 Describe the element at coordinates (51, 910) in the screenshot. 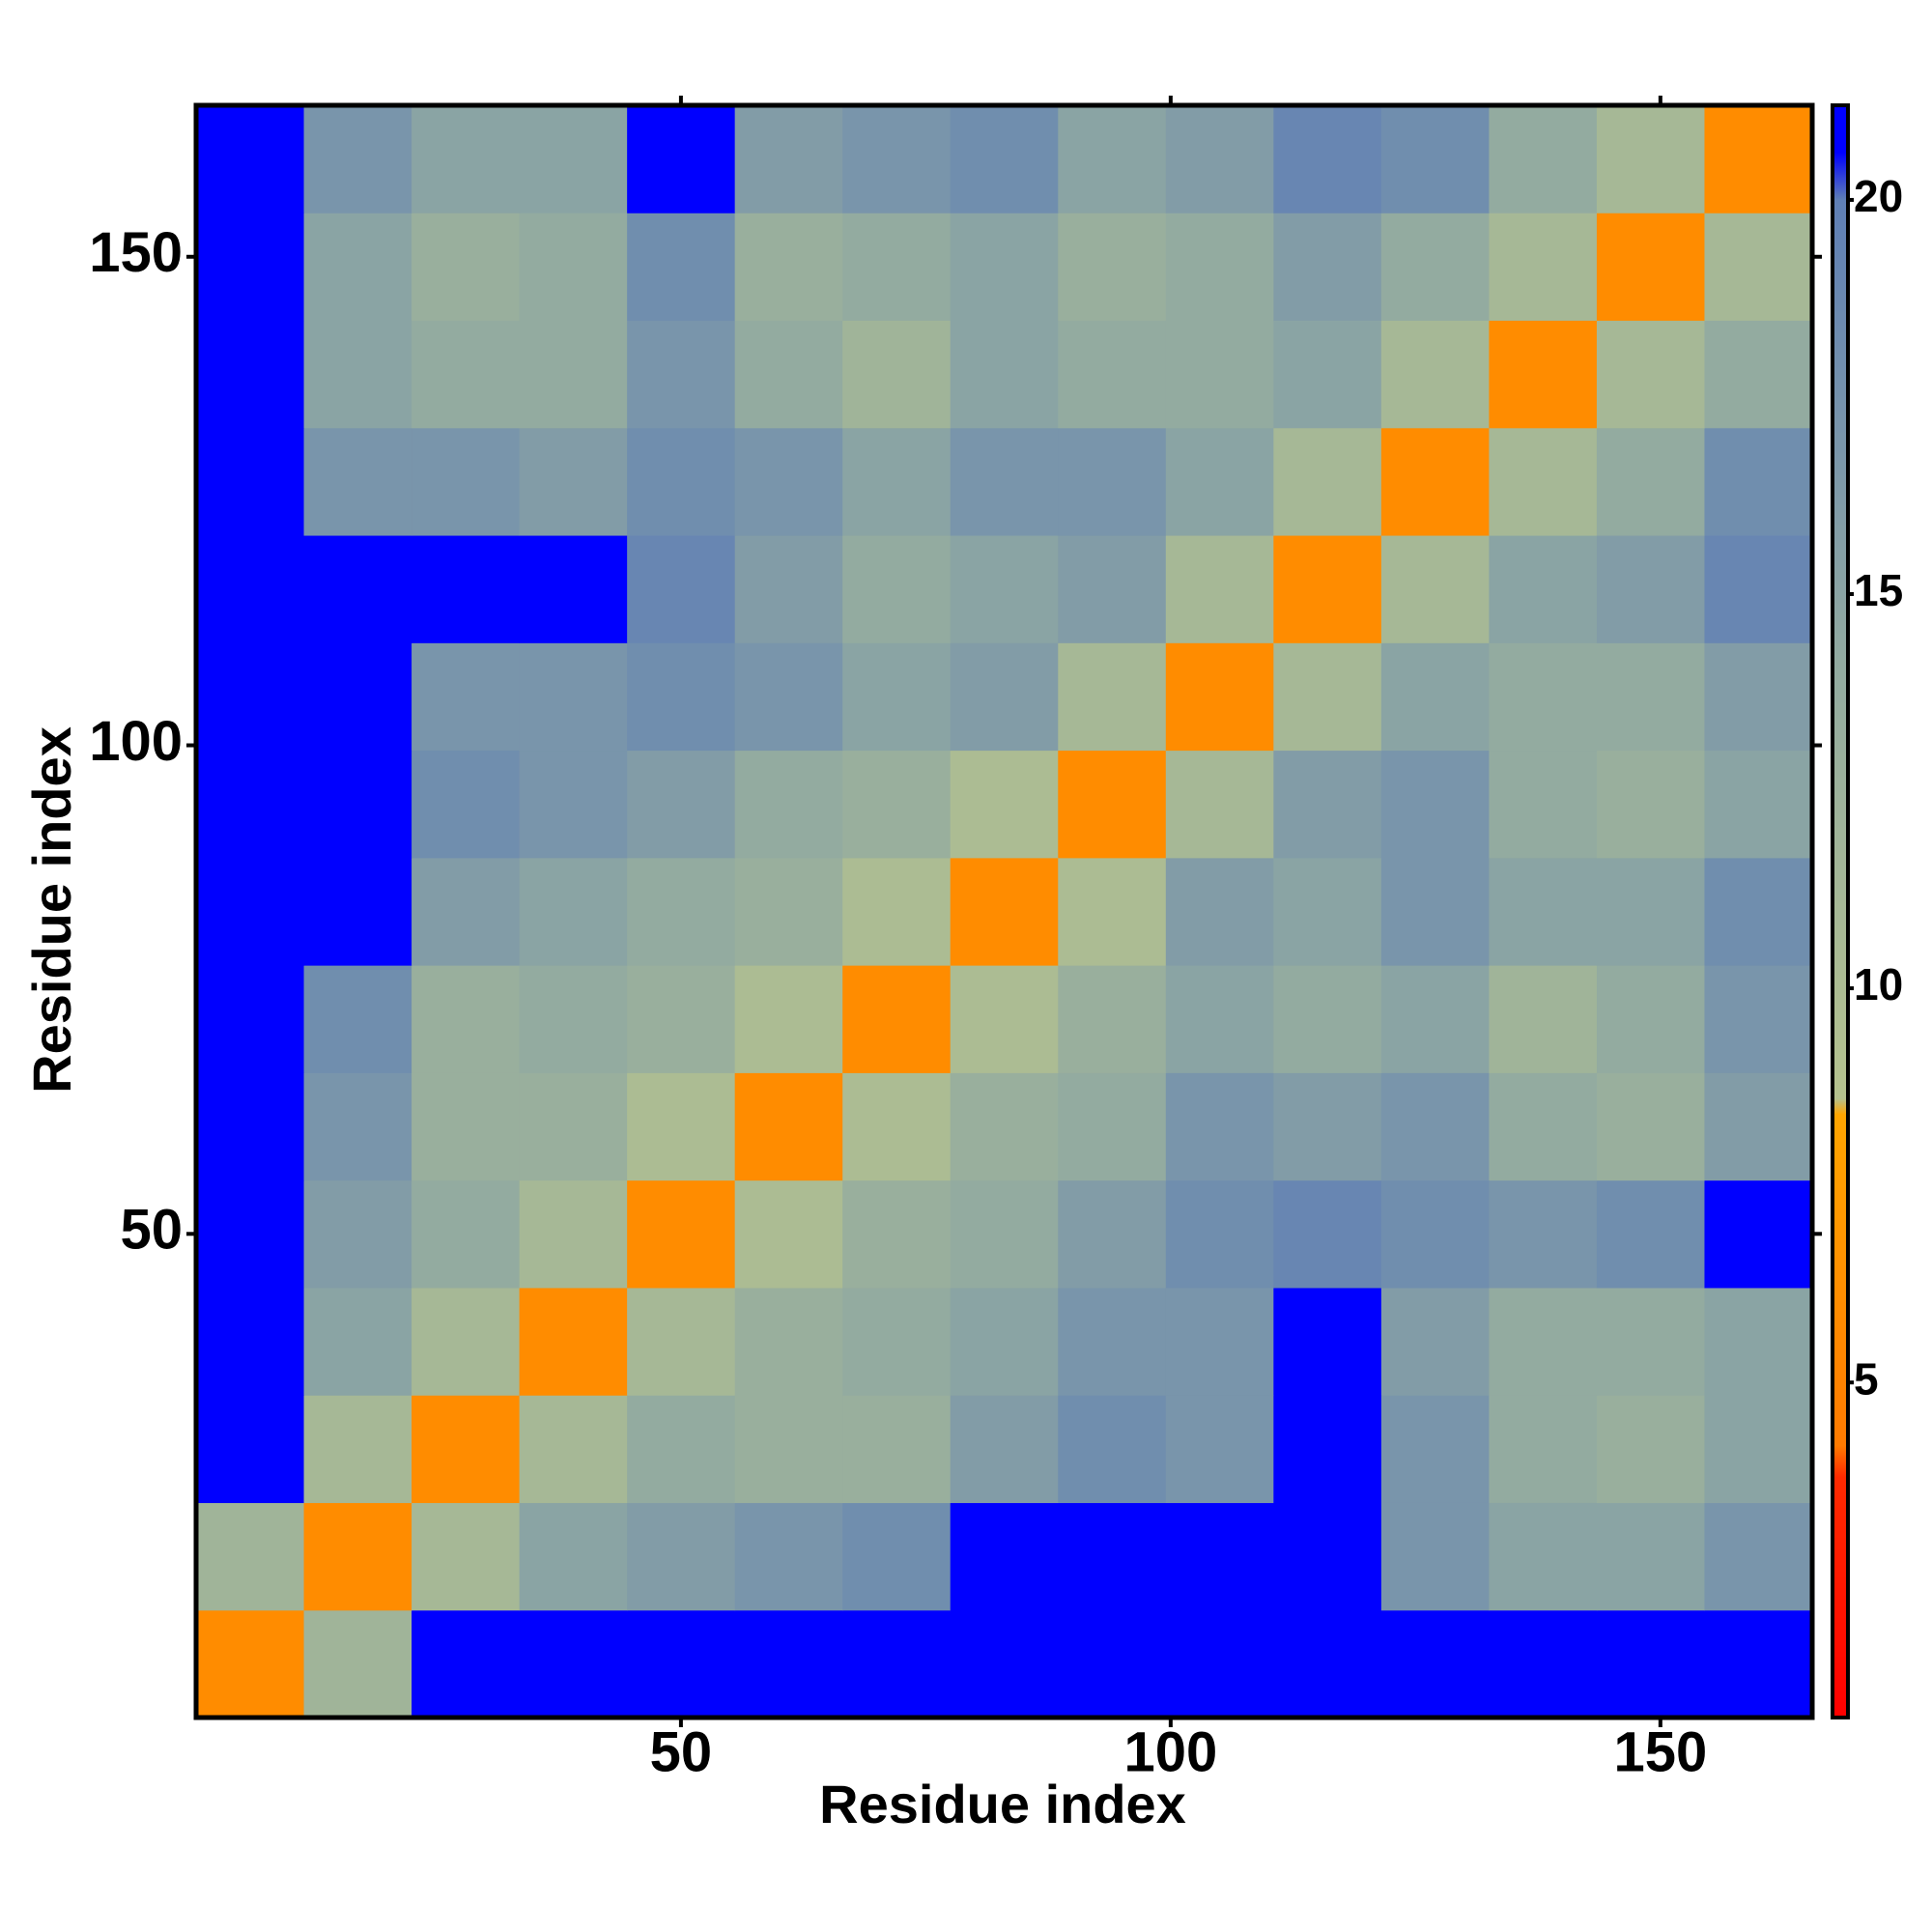

I see `y-axis-title: Residue index` at that location.